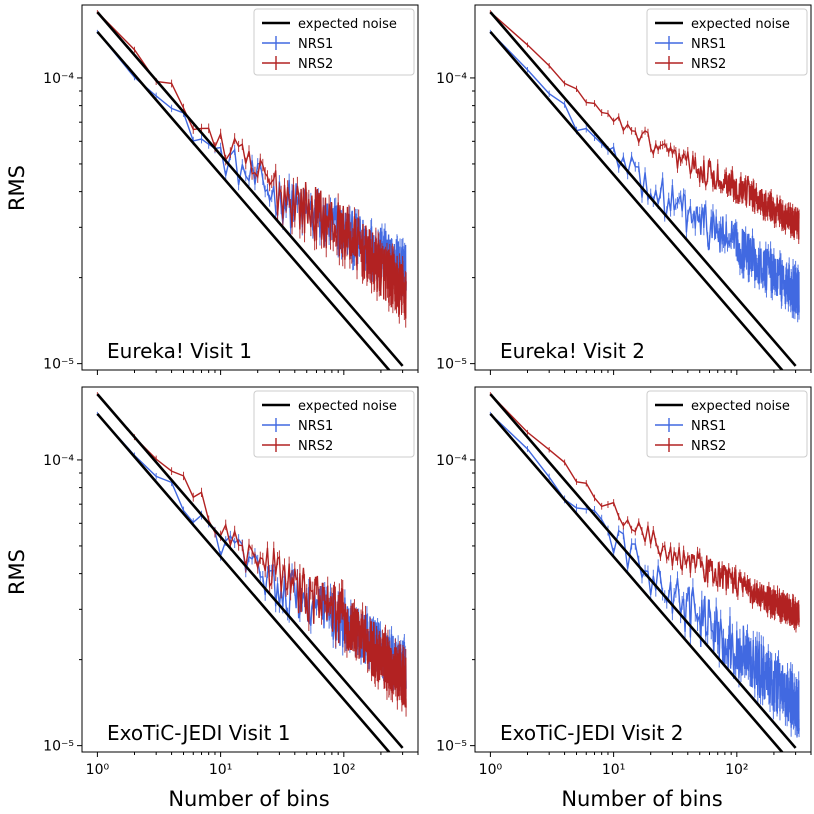  I want to click on panel-title: ExoTiC-JEDI Visit 1, so click(198, 733).